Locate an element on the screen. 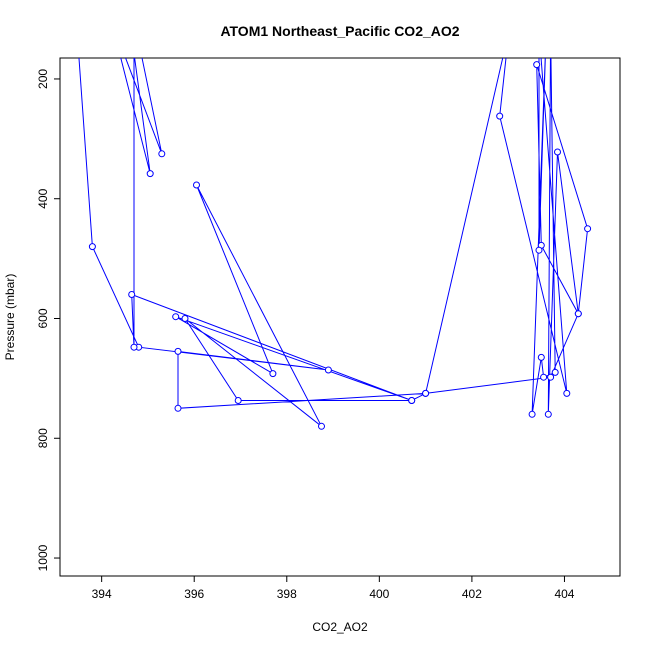 The width and height of the screenshot is (650, 650). y-axis: 200 400 600 800 1000 is located at coordinates (48, 320).